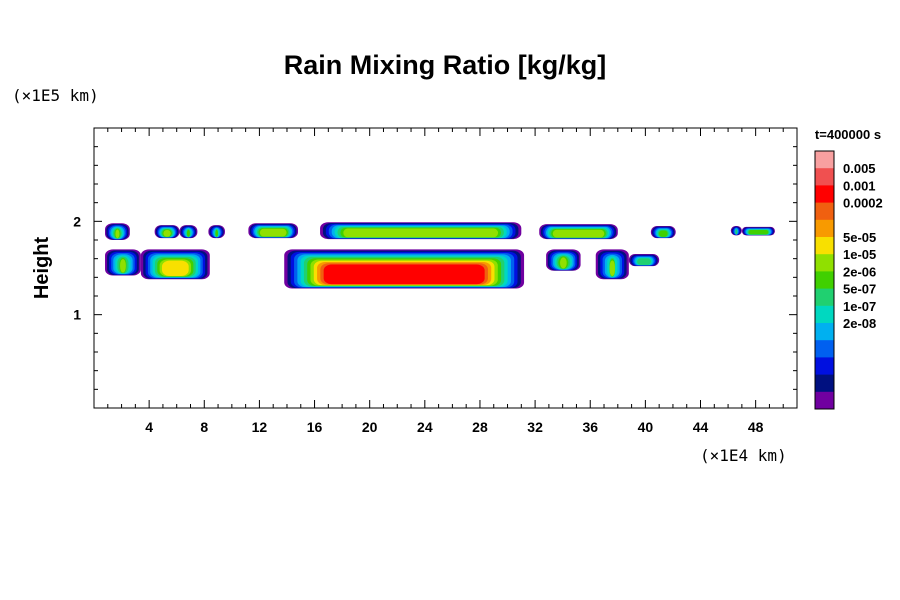 Image resolution: width=900 pixels, height=600 pixels. Describe the element at coordinates (77, 315) in the screenshot. I see `y-tick-label: 1` at that location.